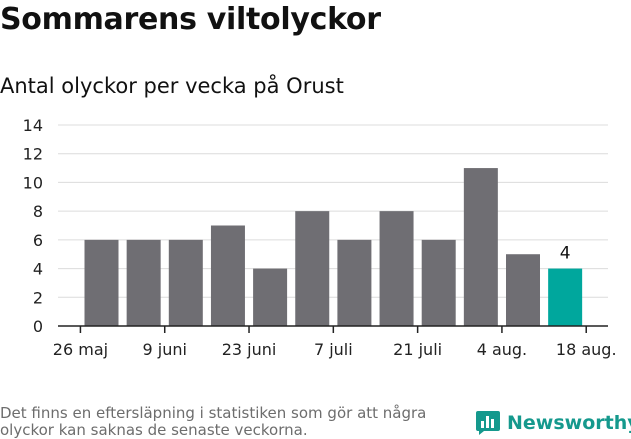 Image resolution: width=631 pixels, height=439 pixels. What do you see at coordinates (502, 349) in the screenshot?
I see `x-tick-label: 4 aug.` at bounding box center [502, 349].